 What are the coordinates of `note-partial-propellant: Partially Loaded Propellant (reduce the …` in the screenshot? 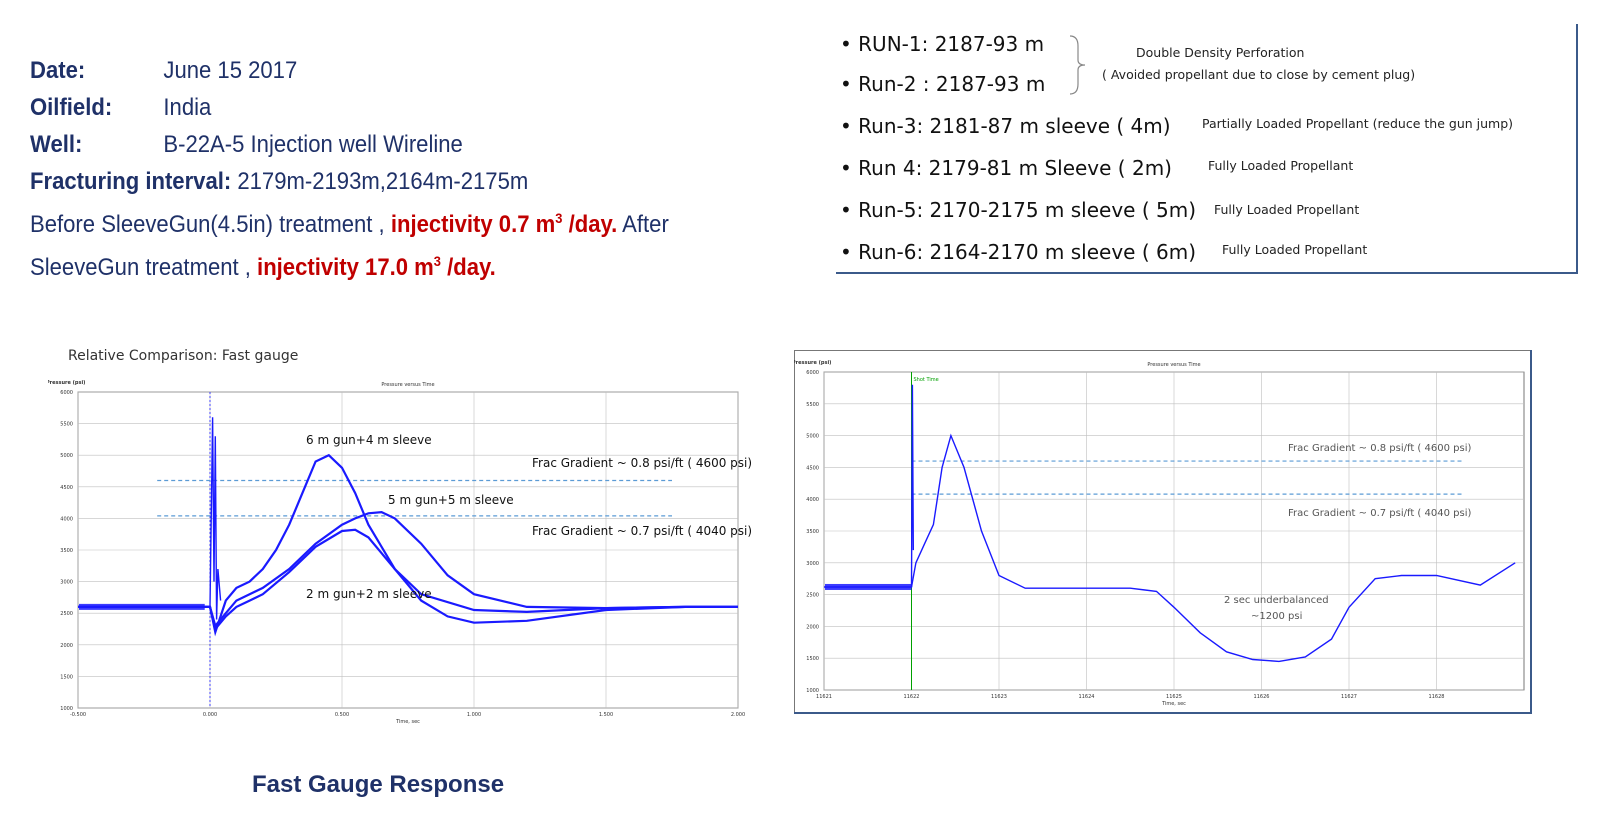 It's located at (1358, 123).